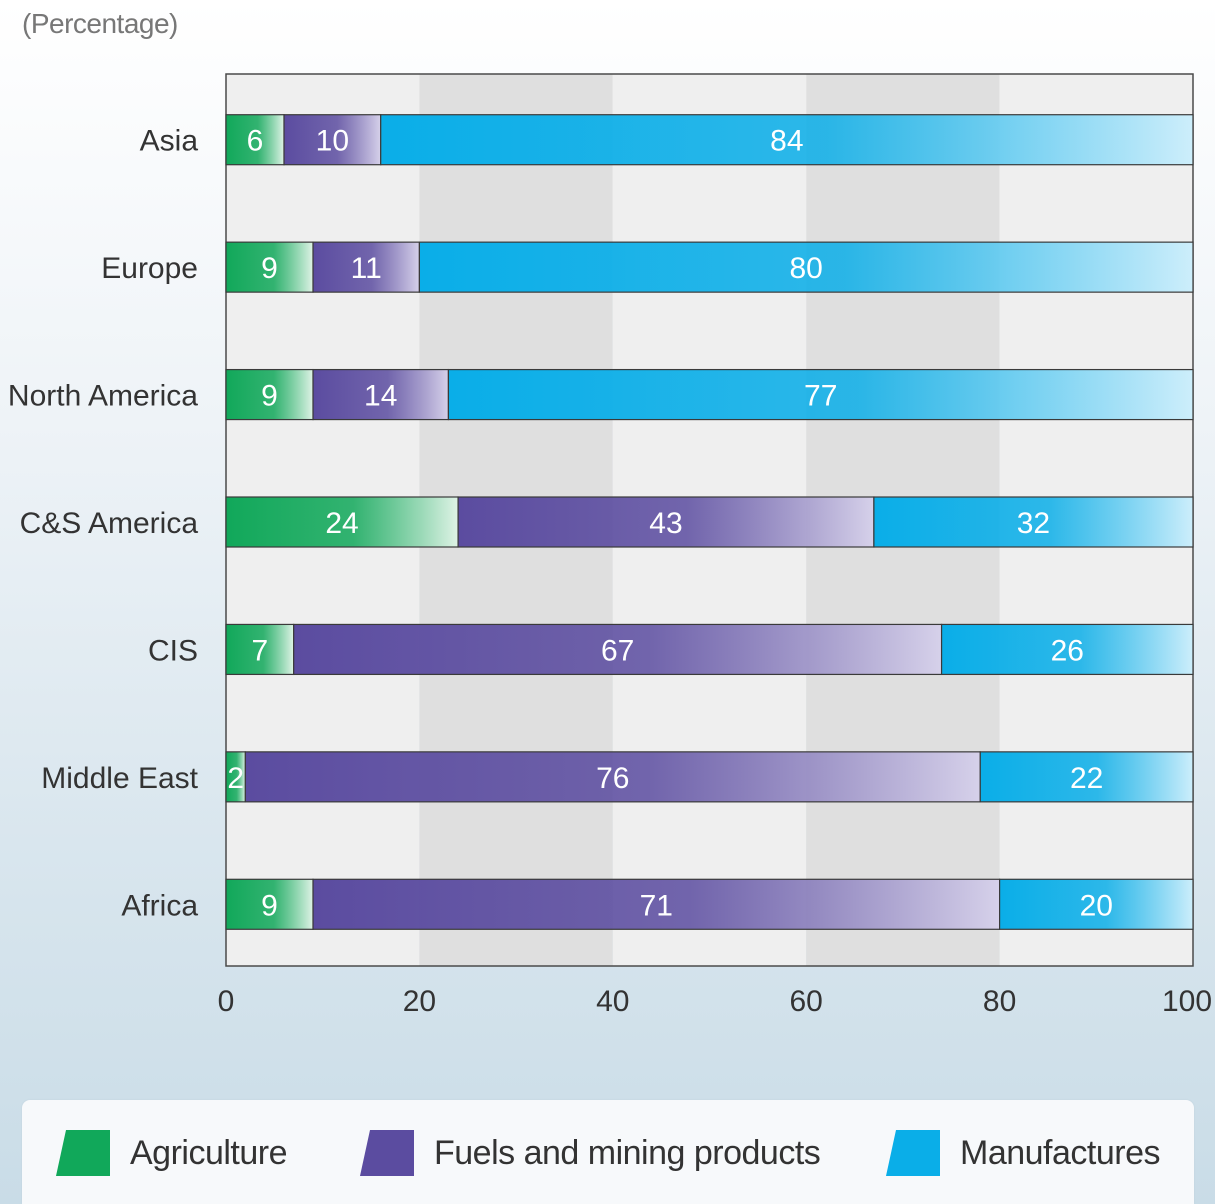  I want to click on category-label: North America, so click(103, 396).